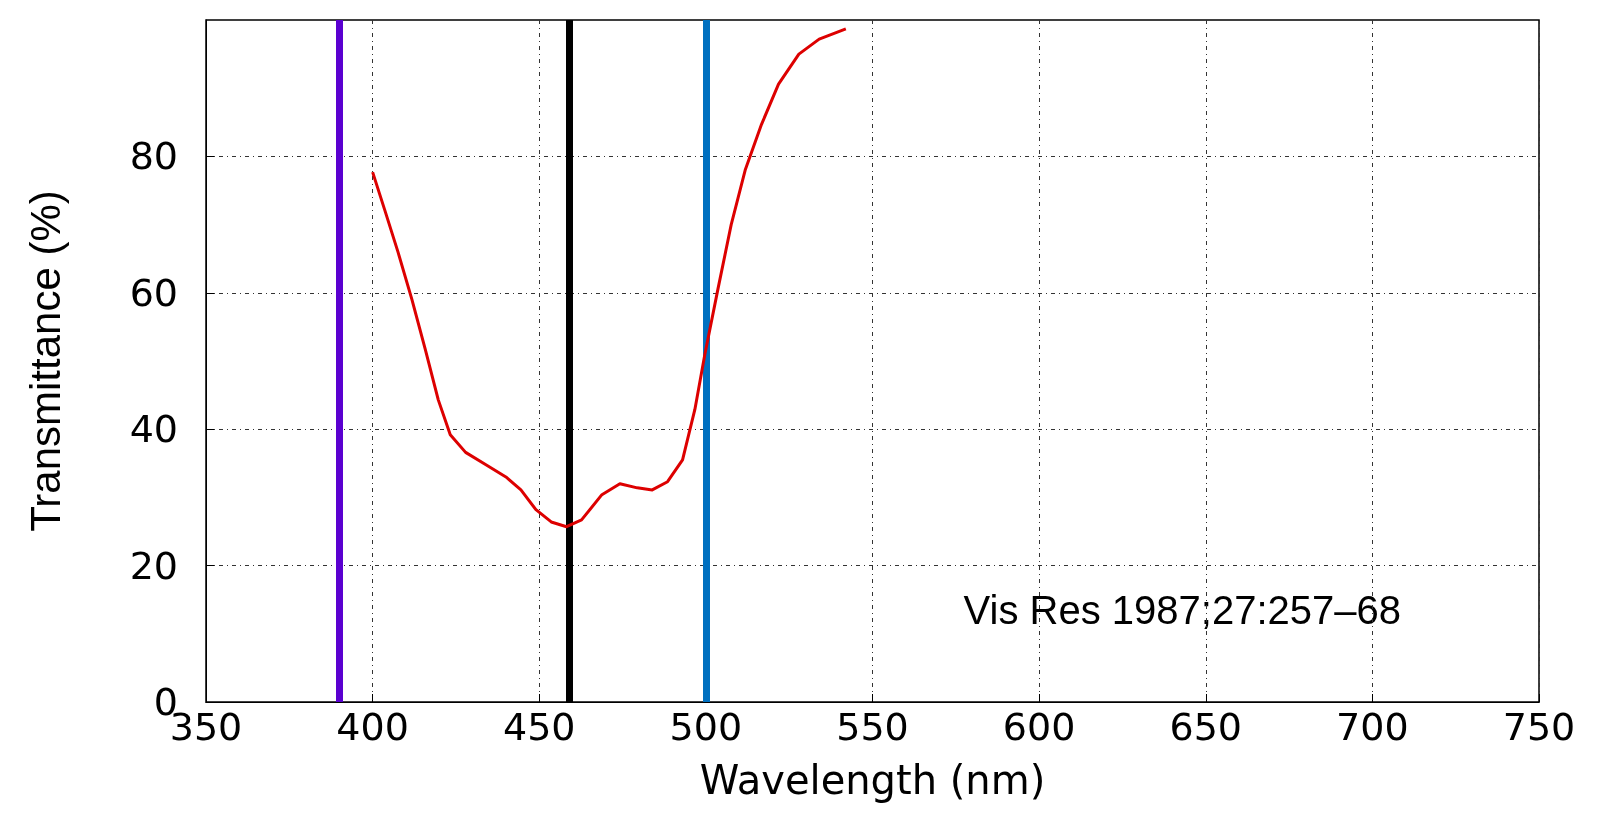 Image resolution: width=1609 pixels, height=818 pixels. What do you see at coordinates (1372, 727) in the screenshot?
I see `x-tick-label: 700` at bounding box center [1372, 727].